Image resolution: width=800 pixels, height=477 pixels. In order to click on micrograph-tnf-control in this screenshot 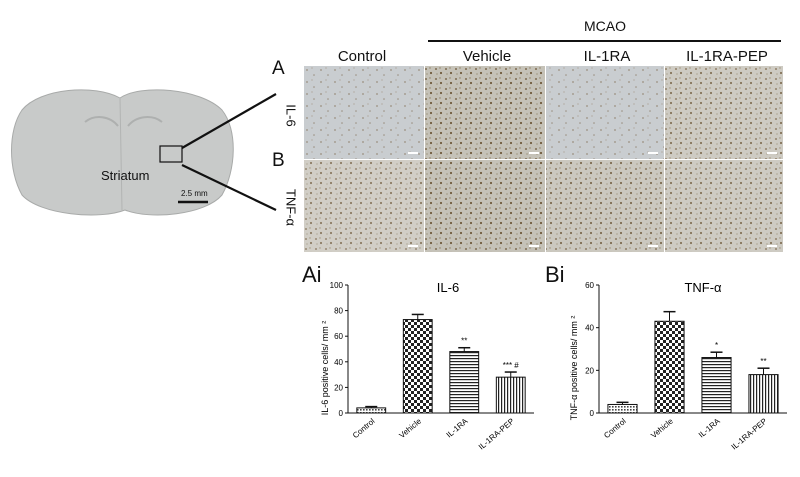, I will do `click(364, 206)`.